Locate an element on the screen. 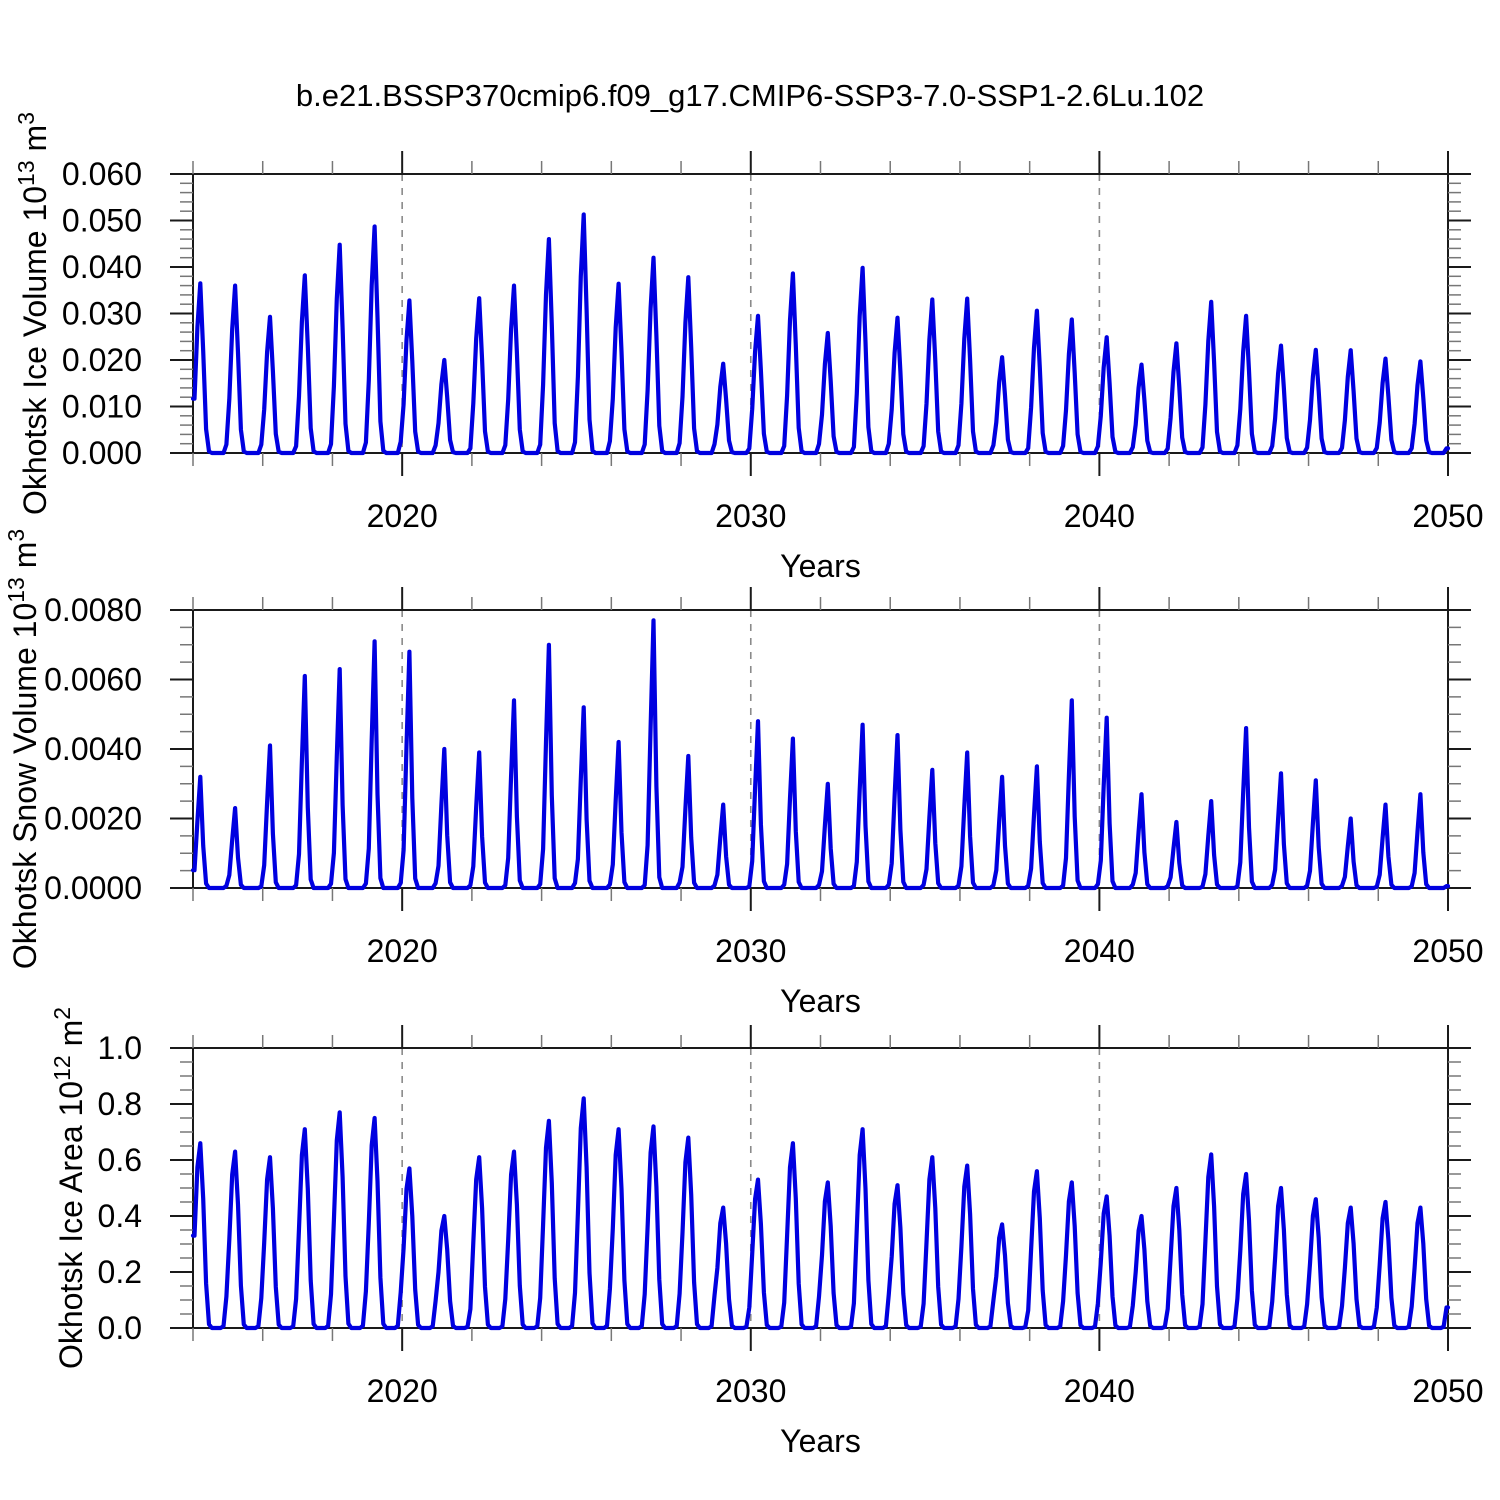 The height and width of the screenshot is (1500, 1500). y-tick-label: 0.020 is located at coordinates (102, 360).